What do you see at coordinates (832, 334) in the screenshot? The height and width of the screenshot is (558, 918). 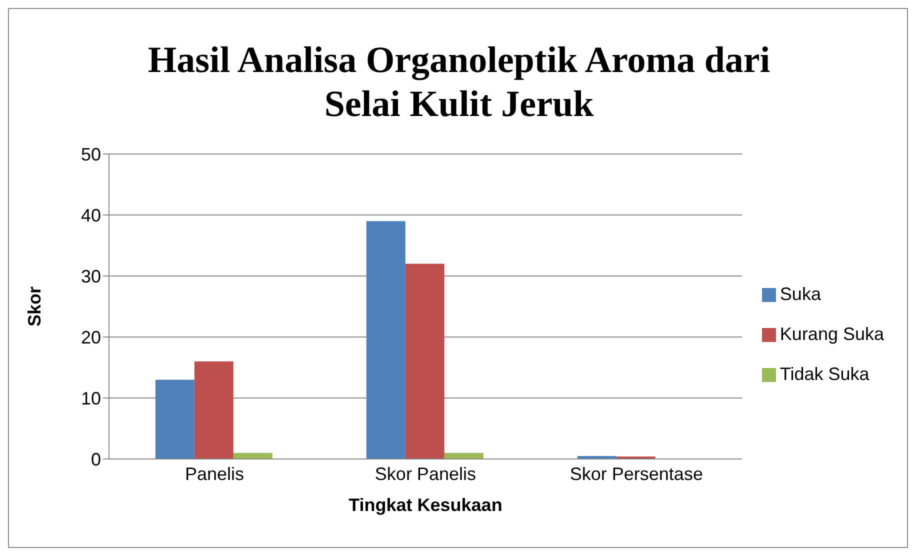 I see `legend-label: Kurang Suka` at bounding box center [832, 334].